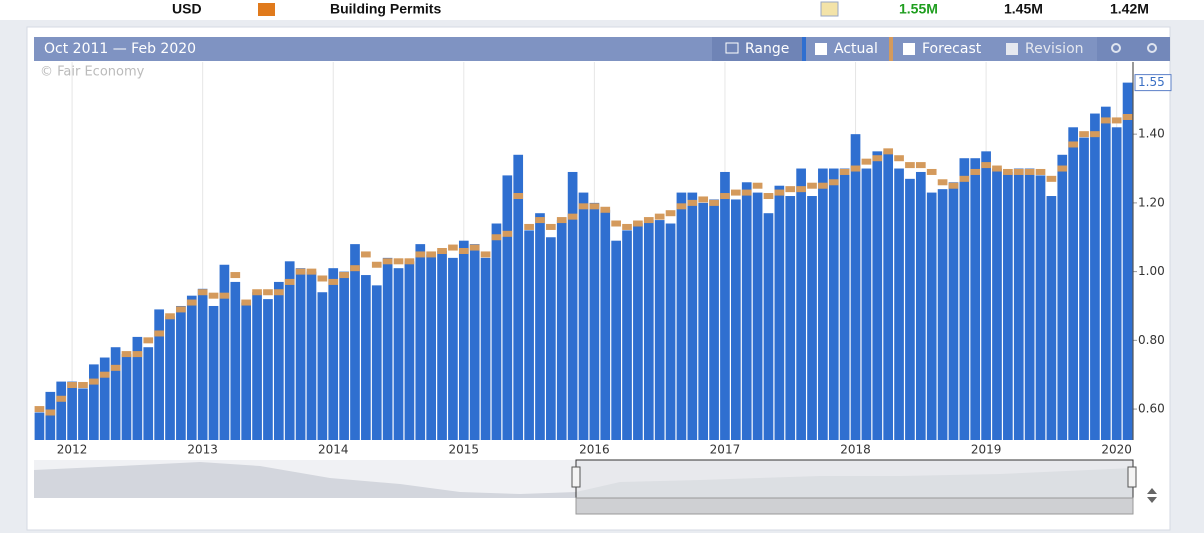  What do you see at coordinates (266, 9) in the screenshot?
I see `impact-icon` at bounding box center [266, 9].